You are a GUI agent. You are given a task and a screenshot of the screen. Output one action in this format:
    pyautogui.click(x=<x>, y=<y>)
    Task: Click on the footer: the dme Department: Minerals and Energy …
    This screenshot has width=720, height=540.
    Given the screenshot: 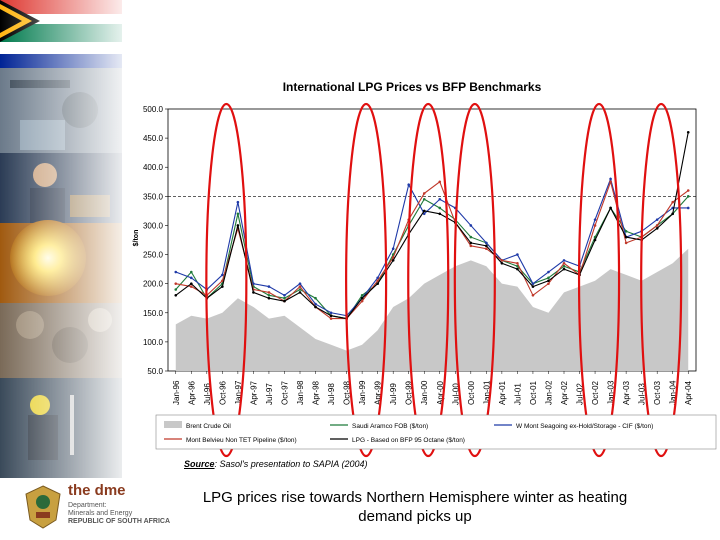 What is the action you would take?
    pyautogui.click(x=360, y=509)
    